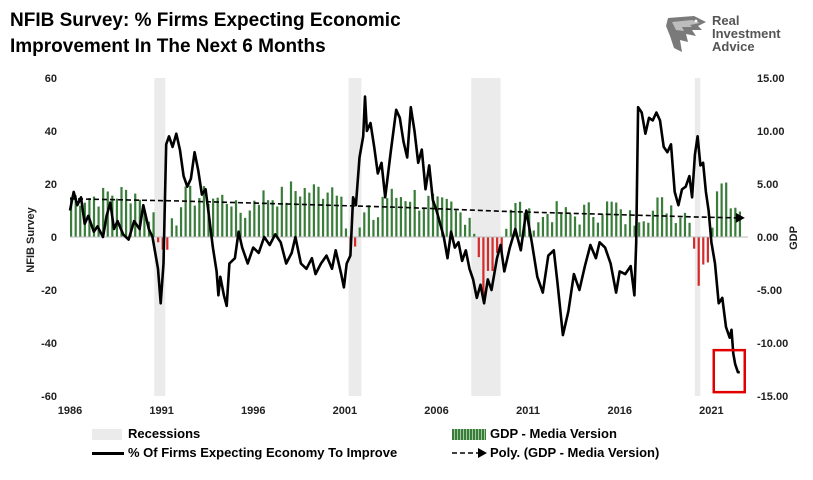  Describe the element at coordinates (469, 434) in the screenshot. I see `legend-swatch-gdp` at that location.